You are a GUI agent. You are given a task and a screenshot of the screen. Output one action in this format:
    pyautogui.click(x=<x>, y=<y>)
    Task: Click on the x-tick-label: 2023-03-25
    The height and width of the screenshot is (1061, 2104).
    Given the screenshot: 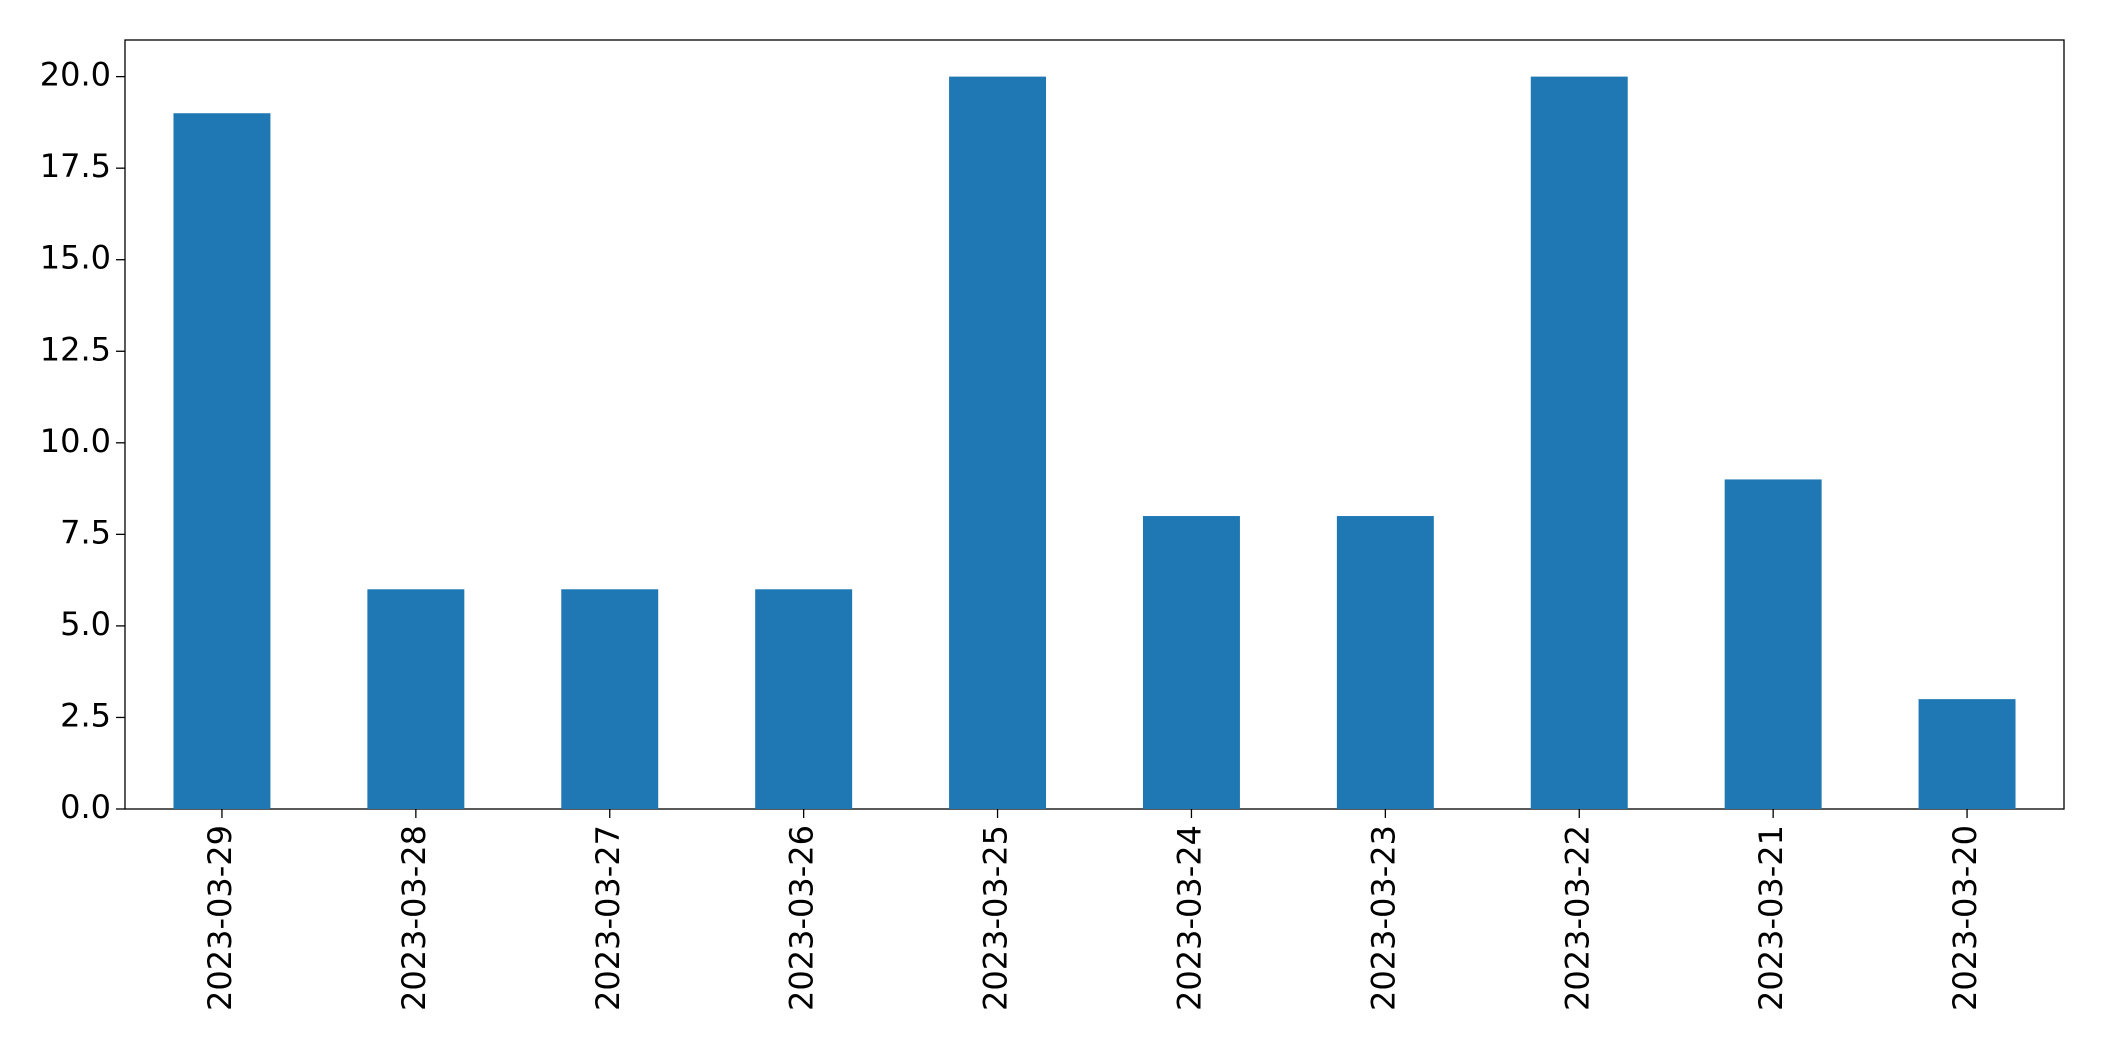 What is the action you would take?
    pyautogui.click(x=996, y=918)
    